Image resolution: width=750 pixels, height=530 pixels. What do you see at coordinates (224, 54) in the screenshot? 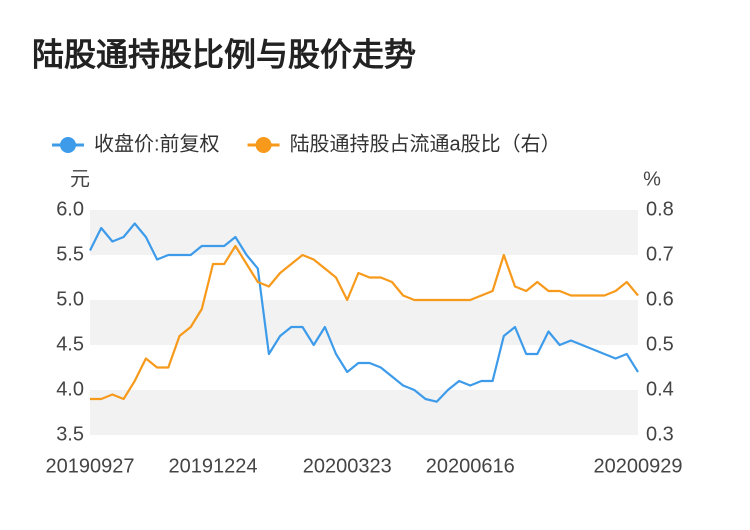
I see `chart-title: 陆股通持股比例与股价走势` at bounding box center [224, 54].